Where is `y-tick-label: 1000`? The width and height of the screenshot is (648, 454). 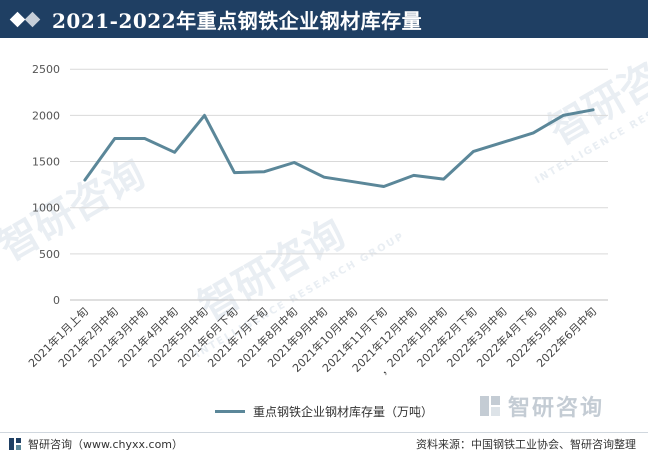 y-tick-label: 1000 is located at coordinates (46, 208).